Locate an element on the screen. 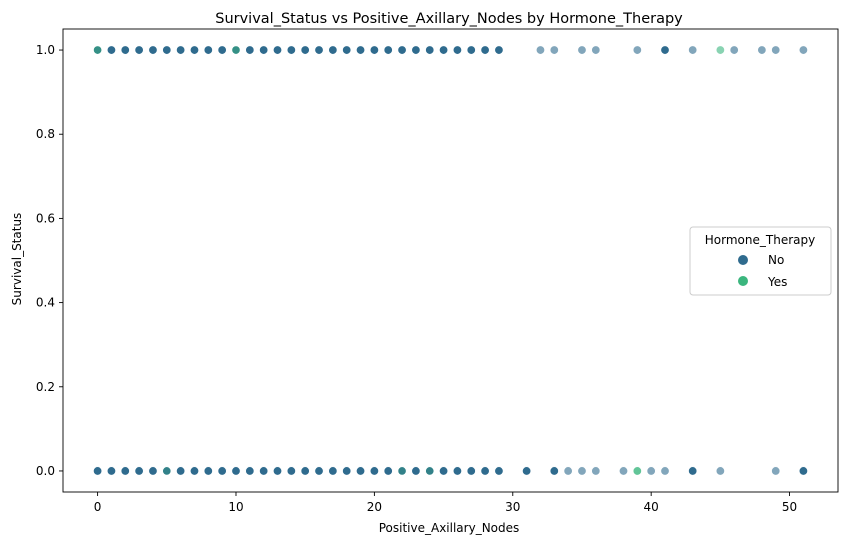 The image size is (846, 545). legend-label-yes: Yes is located at coordinates (777, 282).